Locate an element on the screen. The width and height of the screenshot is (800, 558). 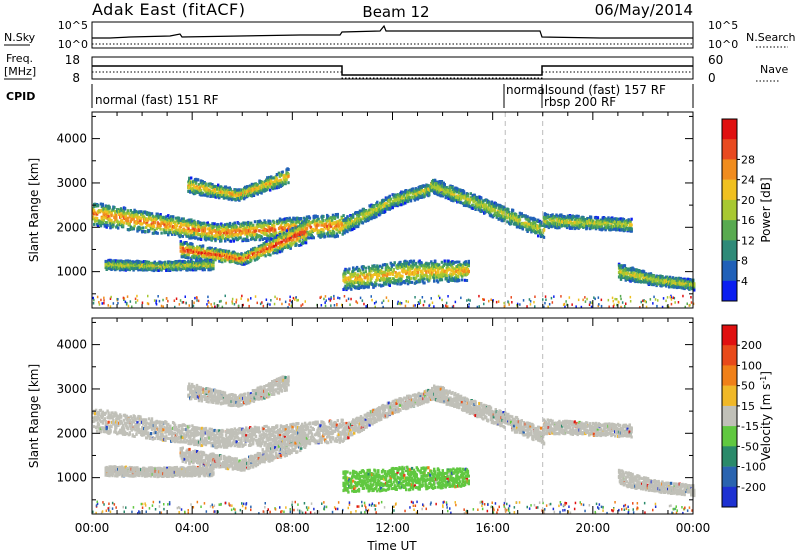
nsky-tick-bottom: 10^0 is located at coordinates (73, 44).